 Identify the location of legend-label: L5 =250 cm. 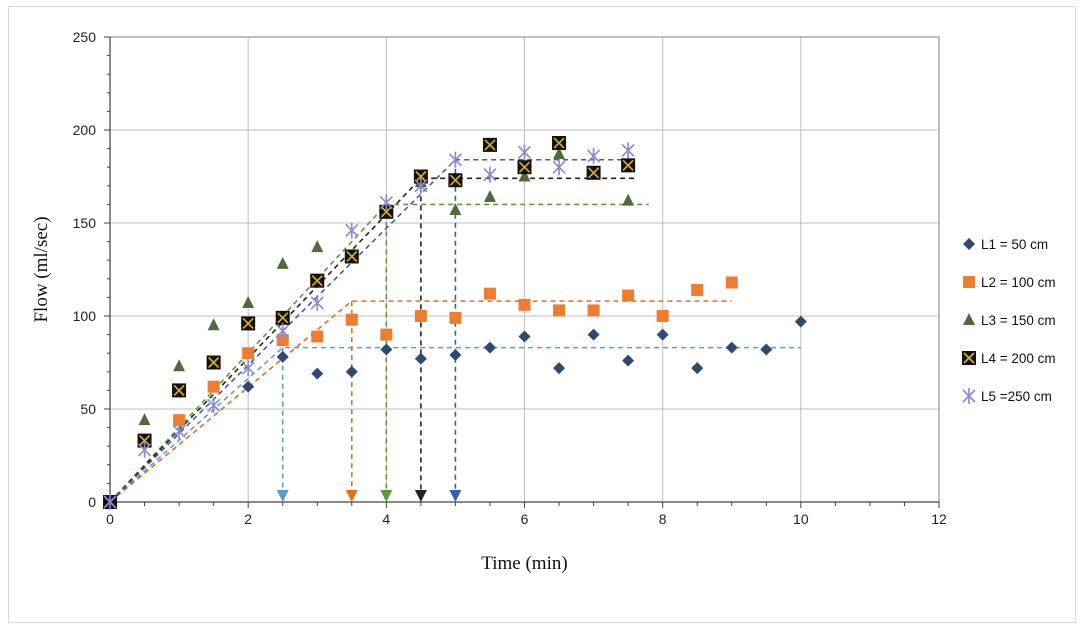
(1016, 396).